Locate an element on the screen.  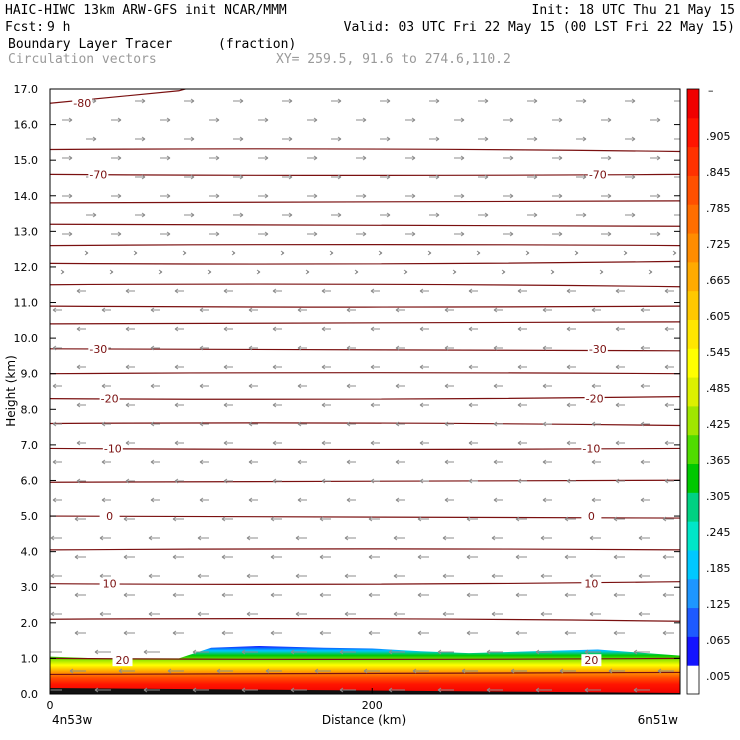
y-tick-label: 12.0 is located at coordinates (26, 267).